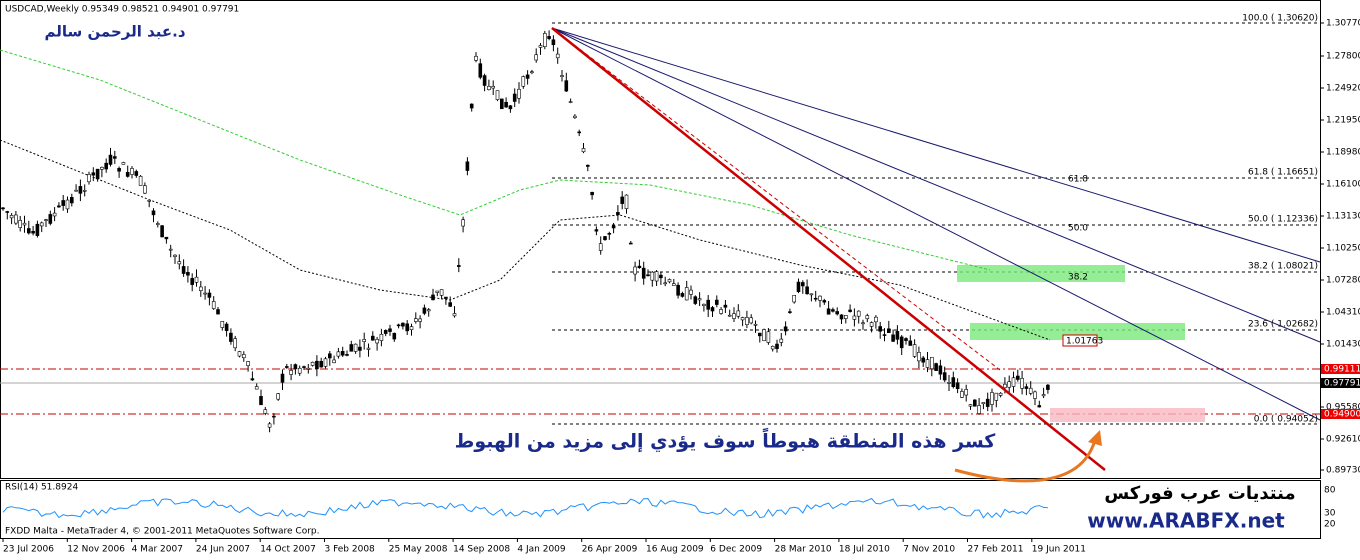 The image size is (1360, 560). What do you see at coordinates (1343, 121) in the screenshot?
I see `axis-label: 1.21950` at bounding box center [1343, 121].